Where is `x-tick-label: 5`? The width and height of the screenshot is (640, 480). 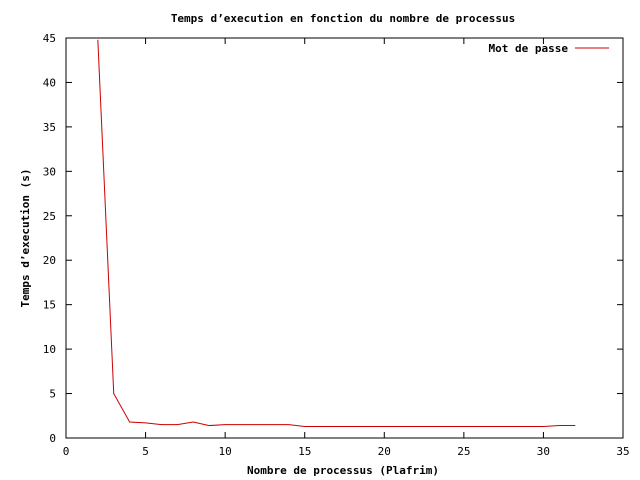 x-tick-label: 5 is located at coordinates (145, 451).